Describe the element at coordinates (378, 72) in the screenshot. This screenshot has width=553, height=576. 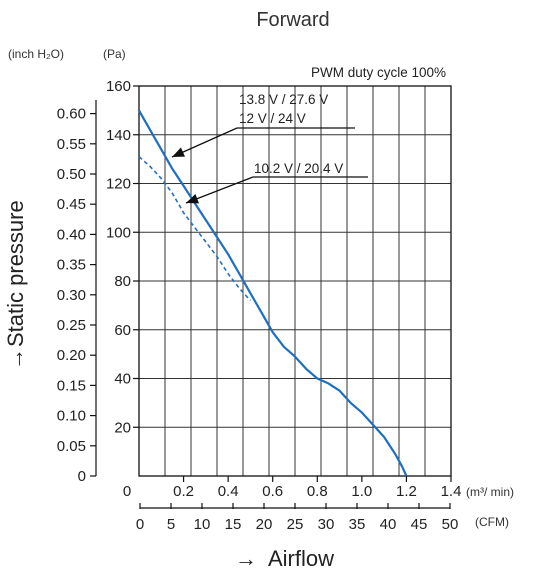
I see `duty-cycle-label: PWM duty cycle 100%` at that location.